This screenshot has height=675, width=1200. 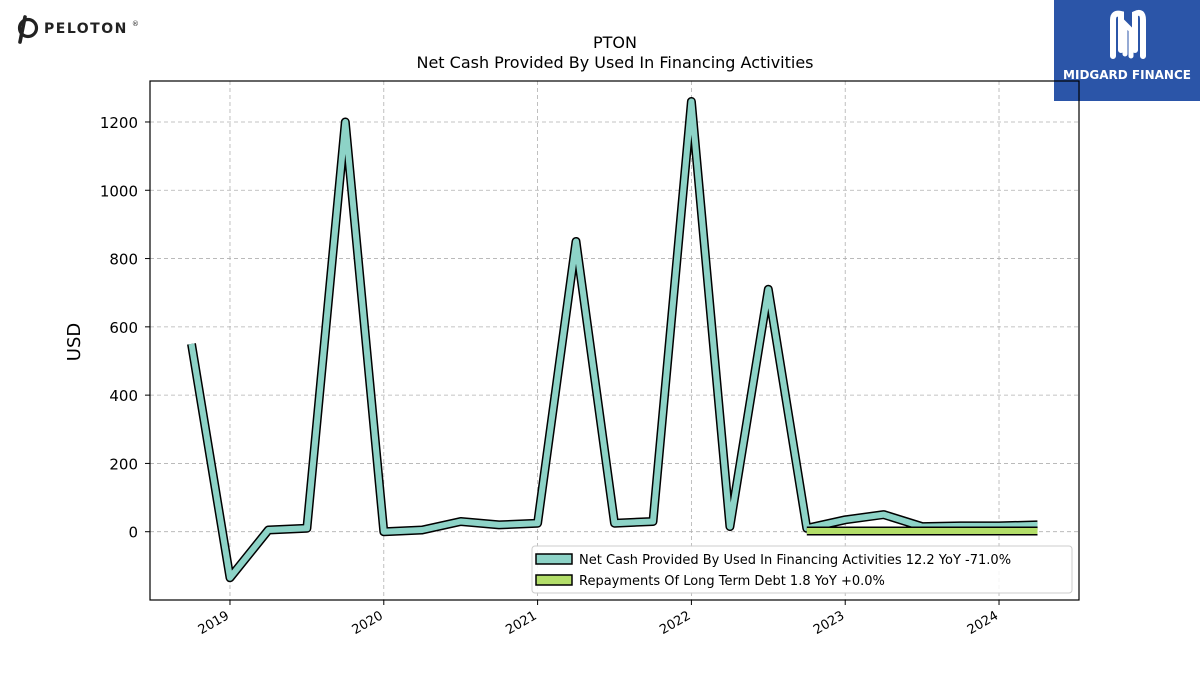 I want to click on legend-box, so click(x=802, y=569).